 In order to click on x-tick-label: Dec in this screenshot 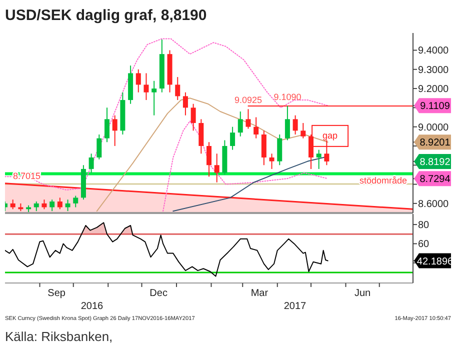, I will do `click(159, 293)`.